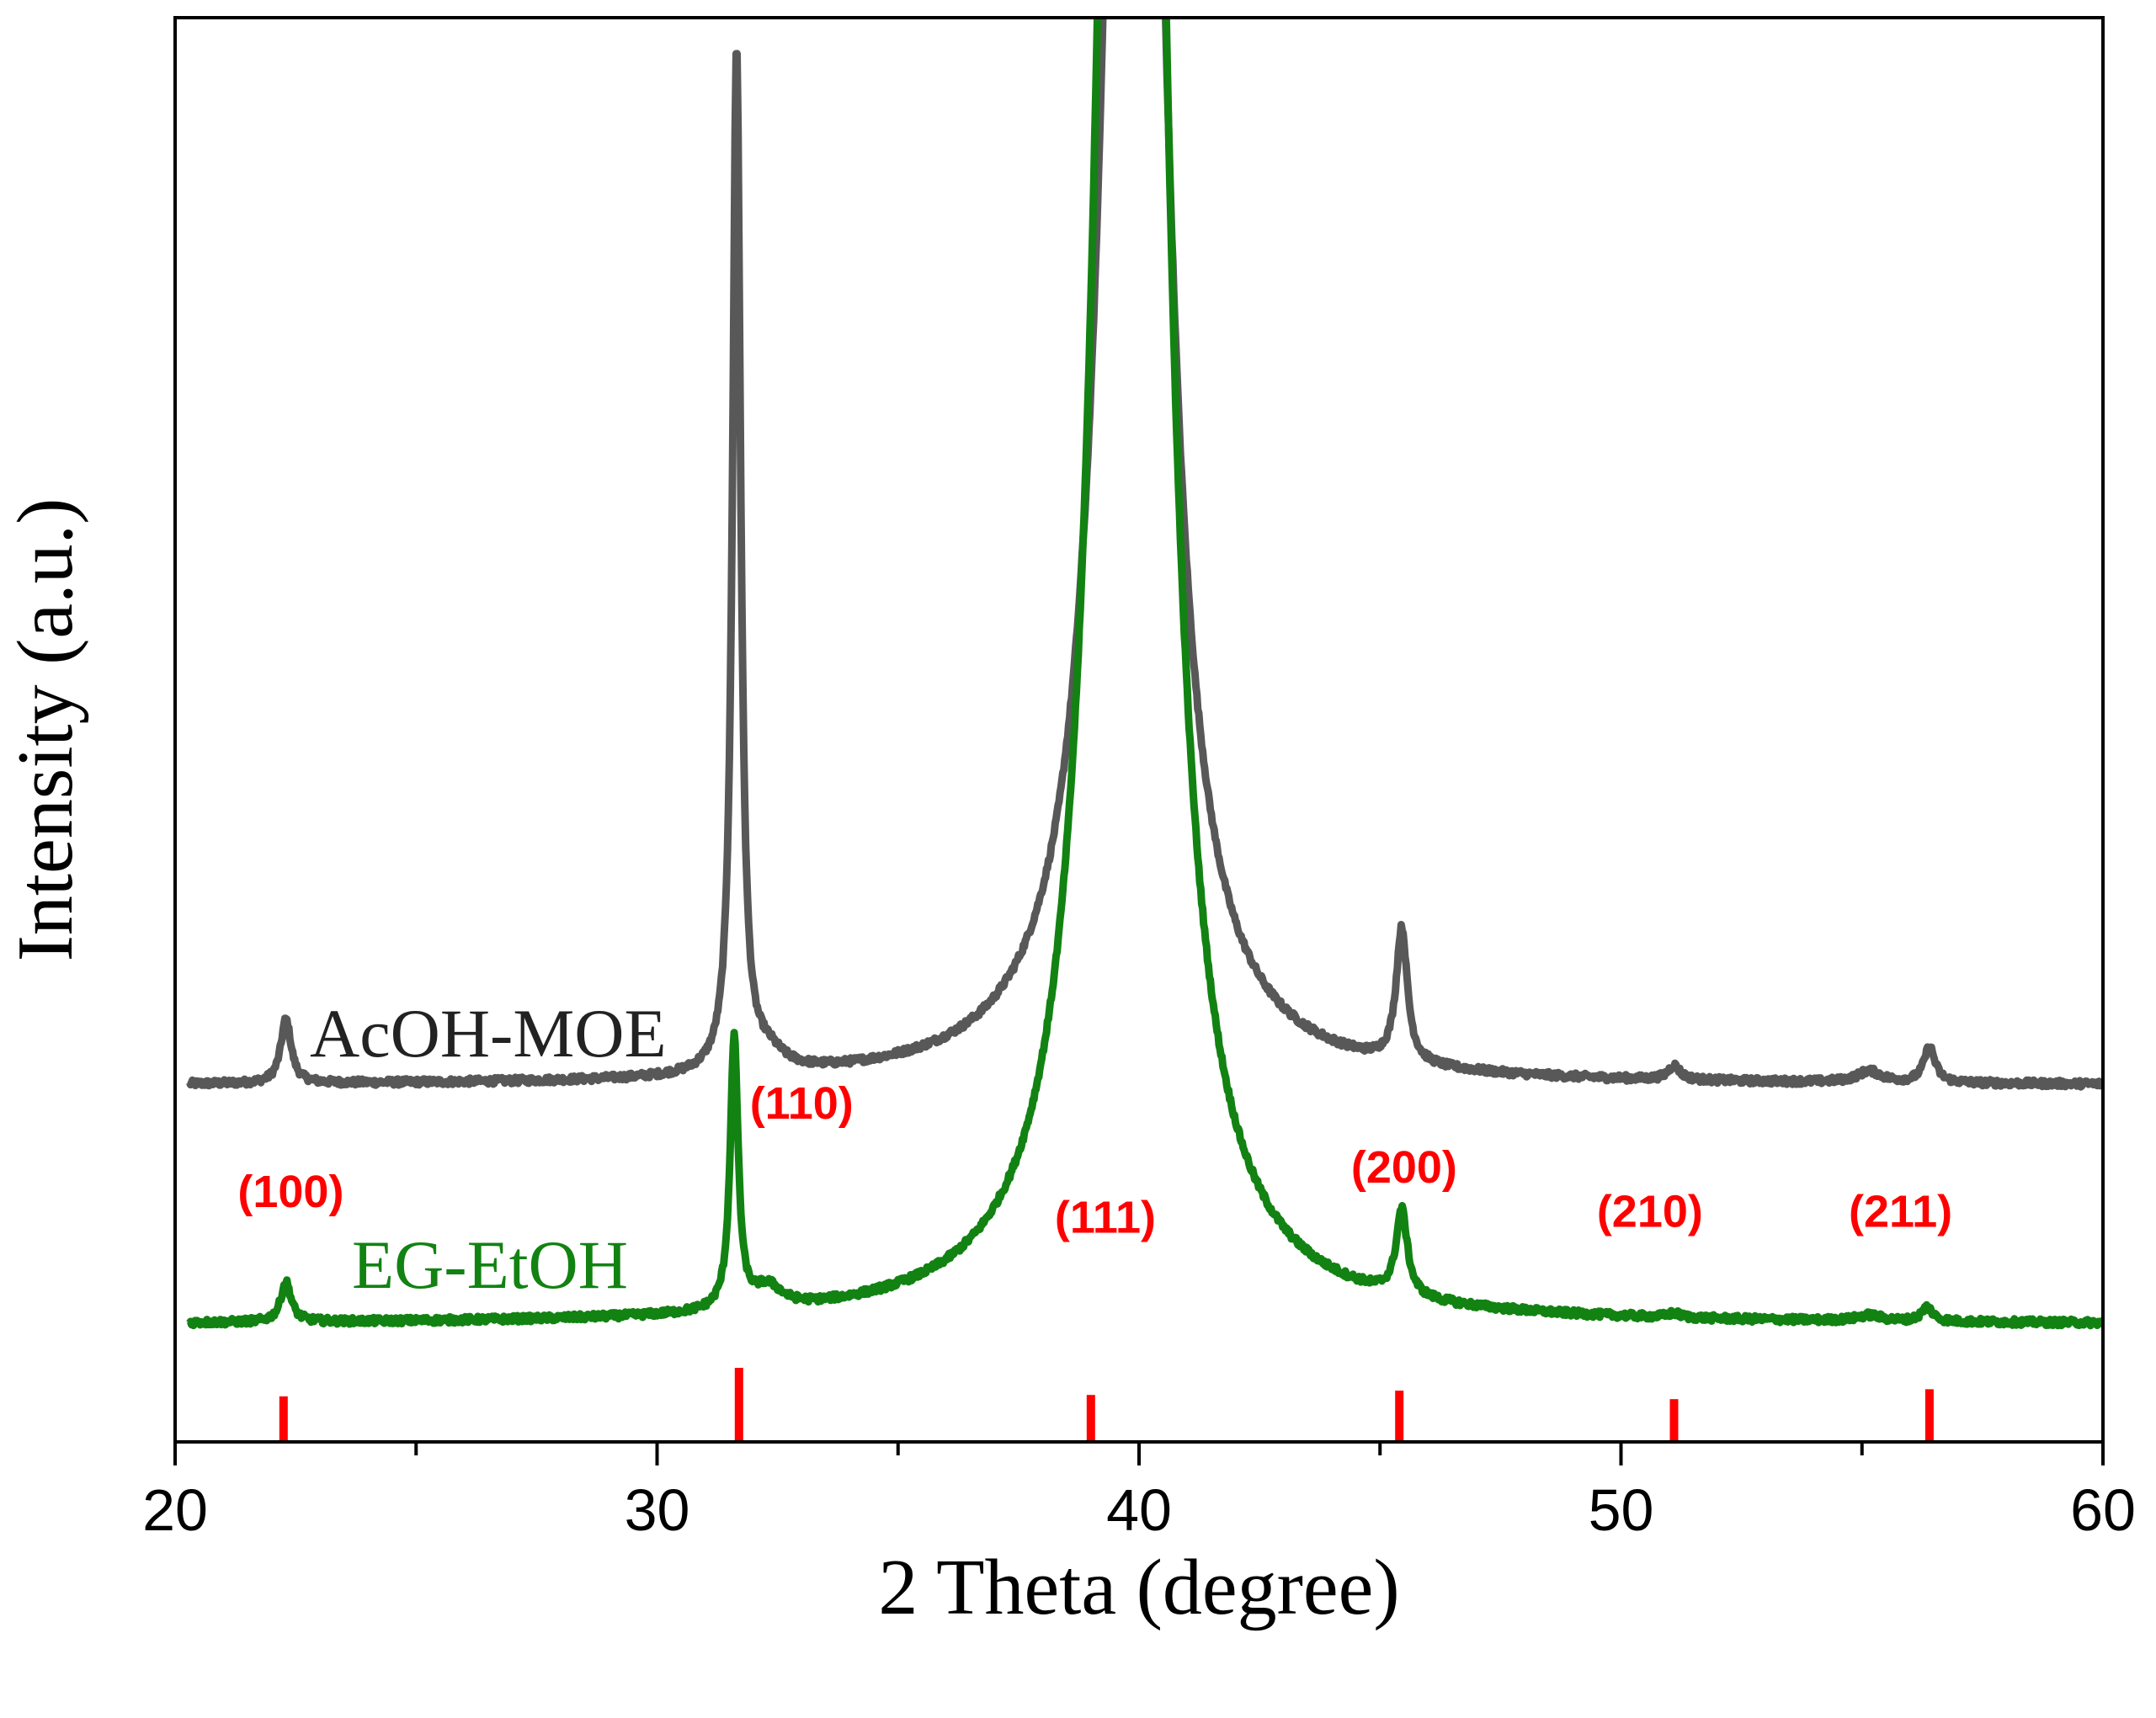 The image size is (2156, 1718). What do you see at coordinates (658, 1510) in the screenshot?
I see `x-tick-label: 30` at bounding box center [658, 1510].